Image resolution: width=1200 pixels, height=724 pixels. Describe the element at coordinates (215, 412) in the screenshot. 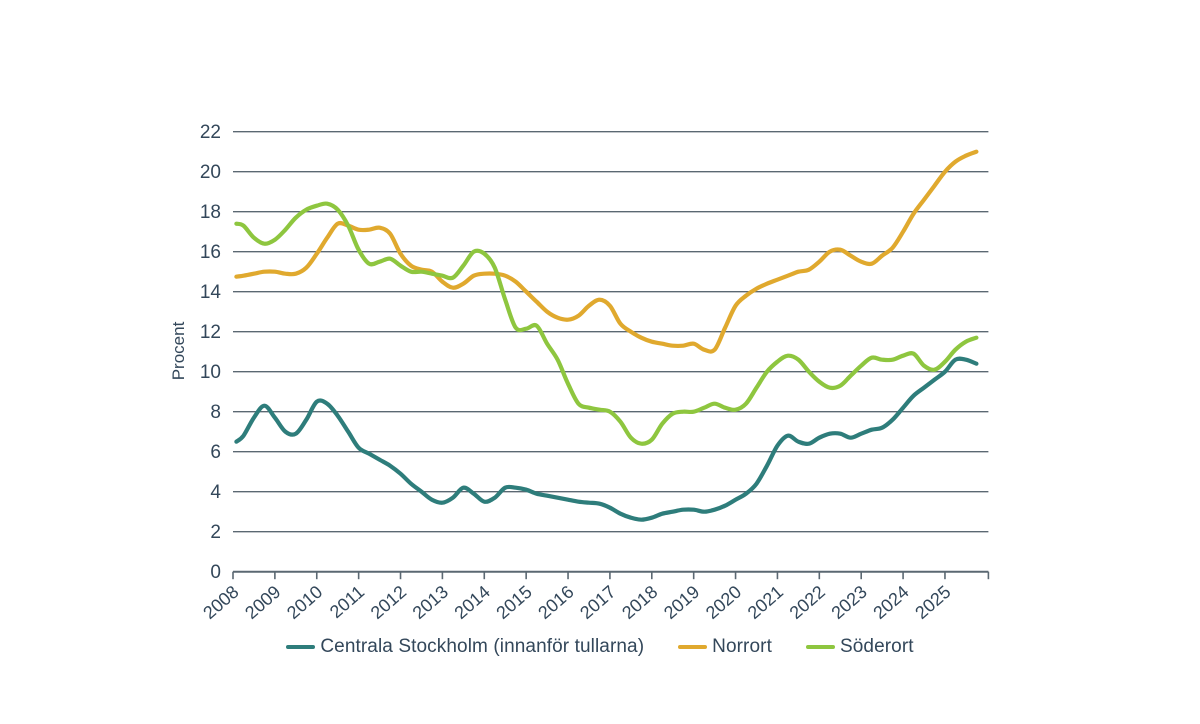

I see `y-tick-label-8: 8` at that location.